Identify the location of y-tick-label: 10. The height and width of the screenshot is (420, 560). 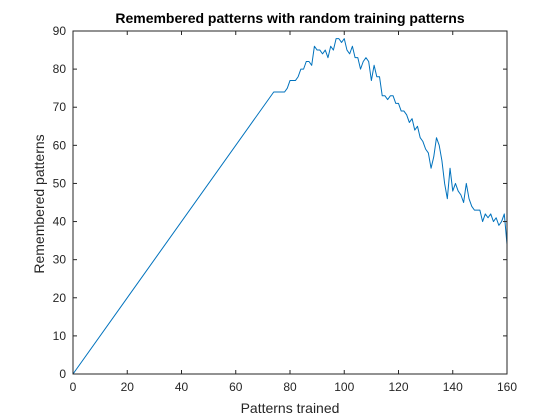
(60, 336).